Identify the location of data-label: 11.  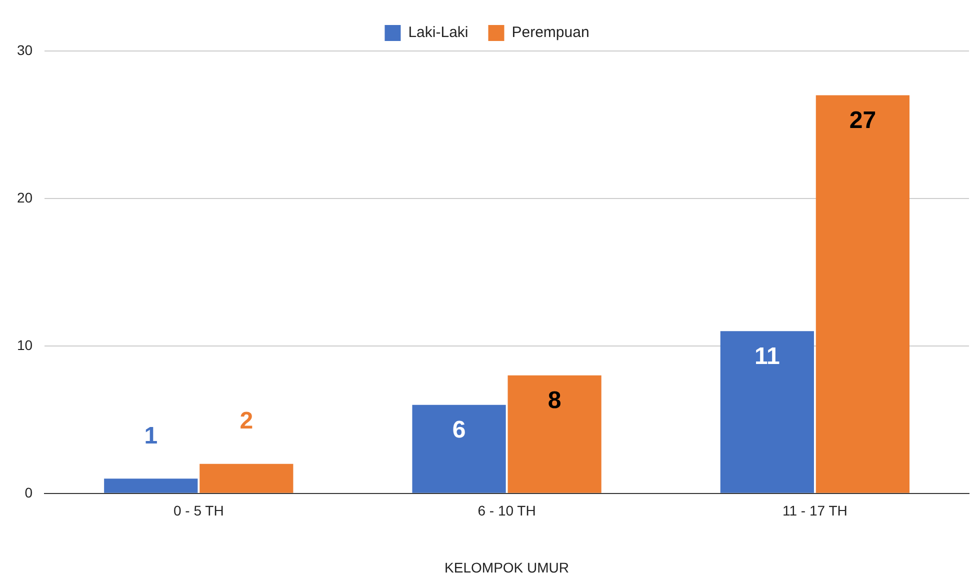
(767, 356).